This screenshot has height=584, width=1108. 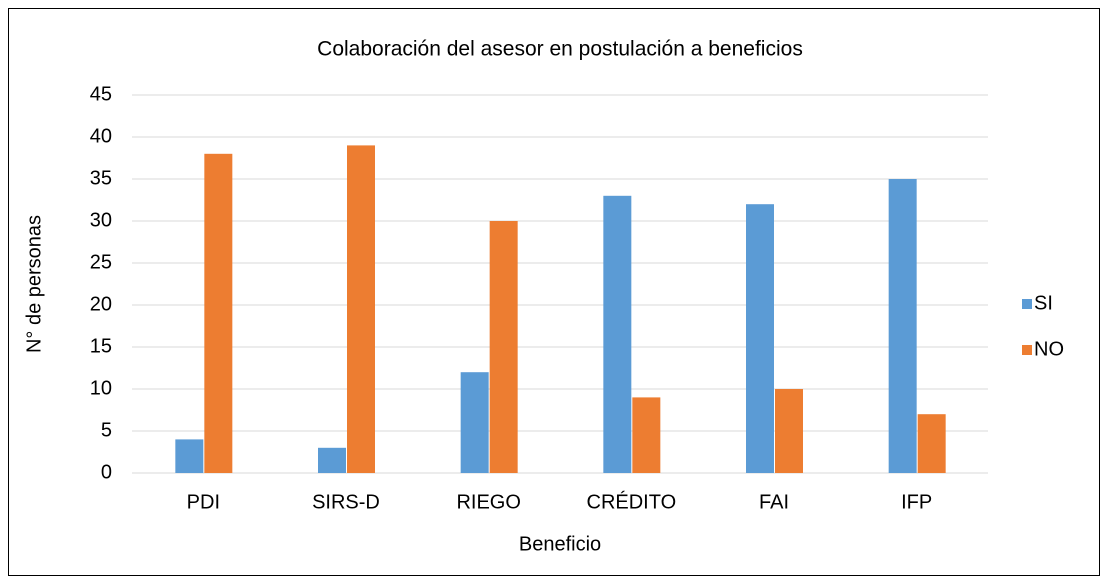 I want to click on x-tick-label: IFP, so click(x=916, y=502).